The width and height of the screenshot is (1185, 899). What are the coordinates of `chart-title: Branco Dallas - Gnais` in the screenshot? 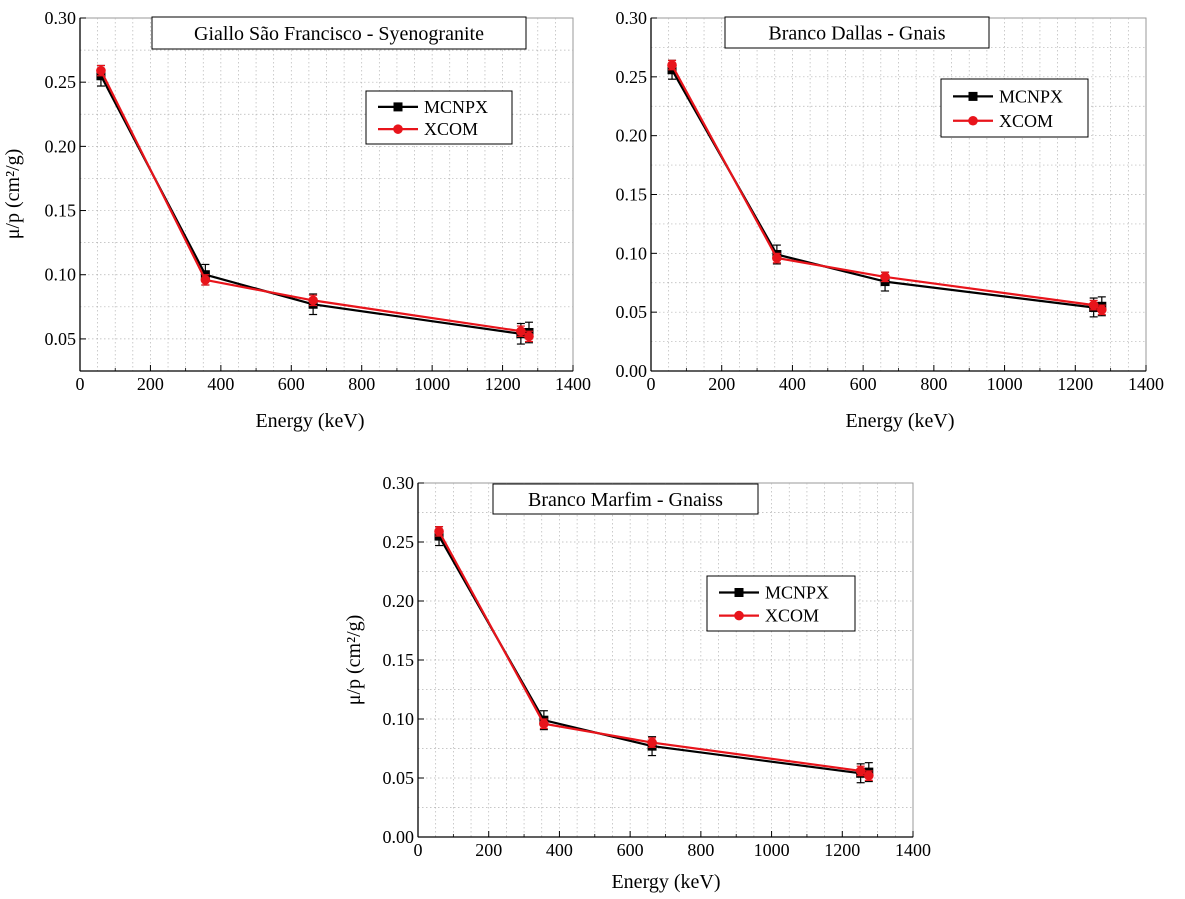 It's located at (856, 34).